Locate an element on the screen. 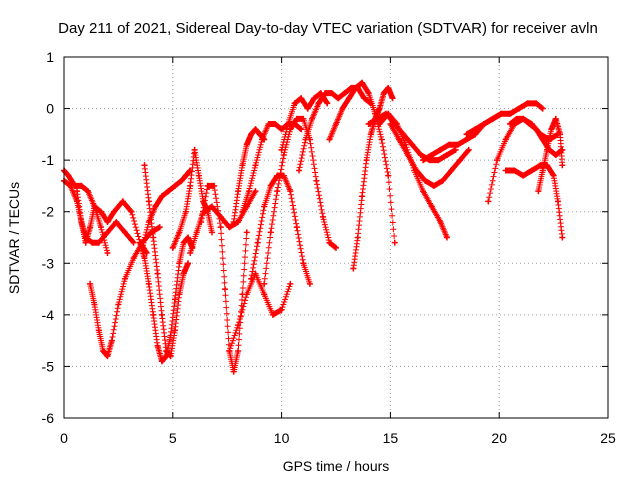  y-tick-label-4: -2 is located at coordinates (48, 212).